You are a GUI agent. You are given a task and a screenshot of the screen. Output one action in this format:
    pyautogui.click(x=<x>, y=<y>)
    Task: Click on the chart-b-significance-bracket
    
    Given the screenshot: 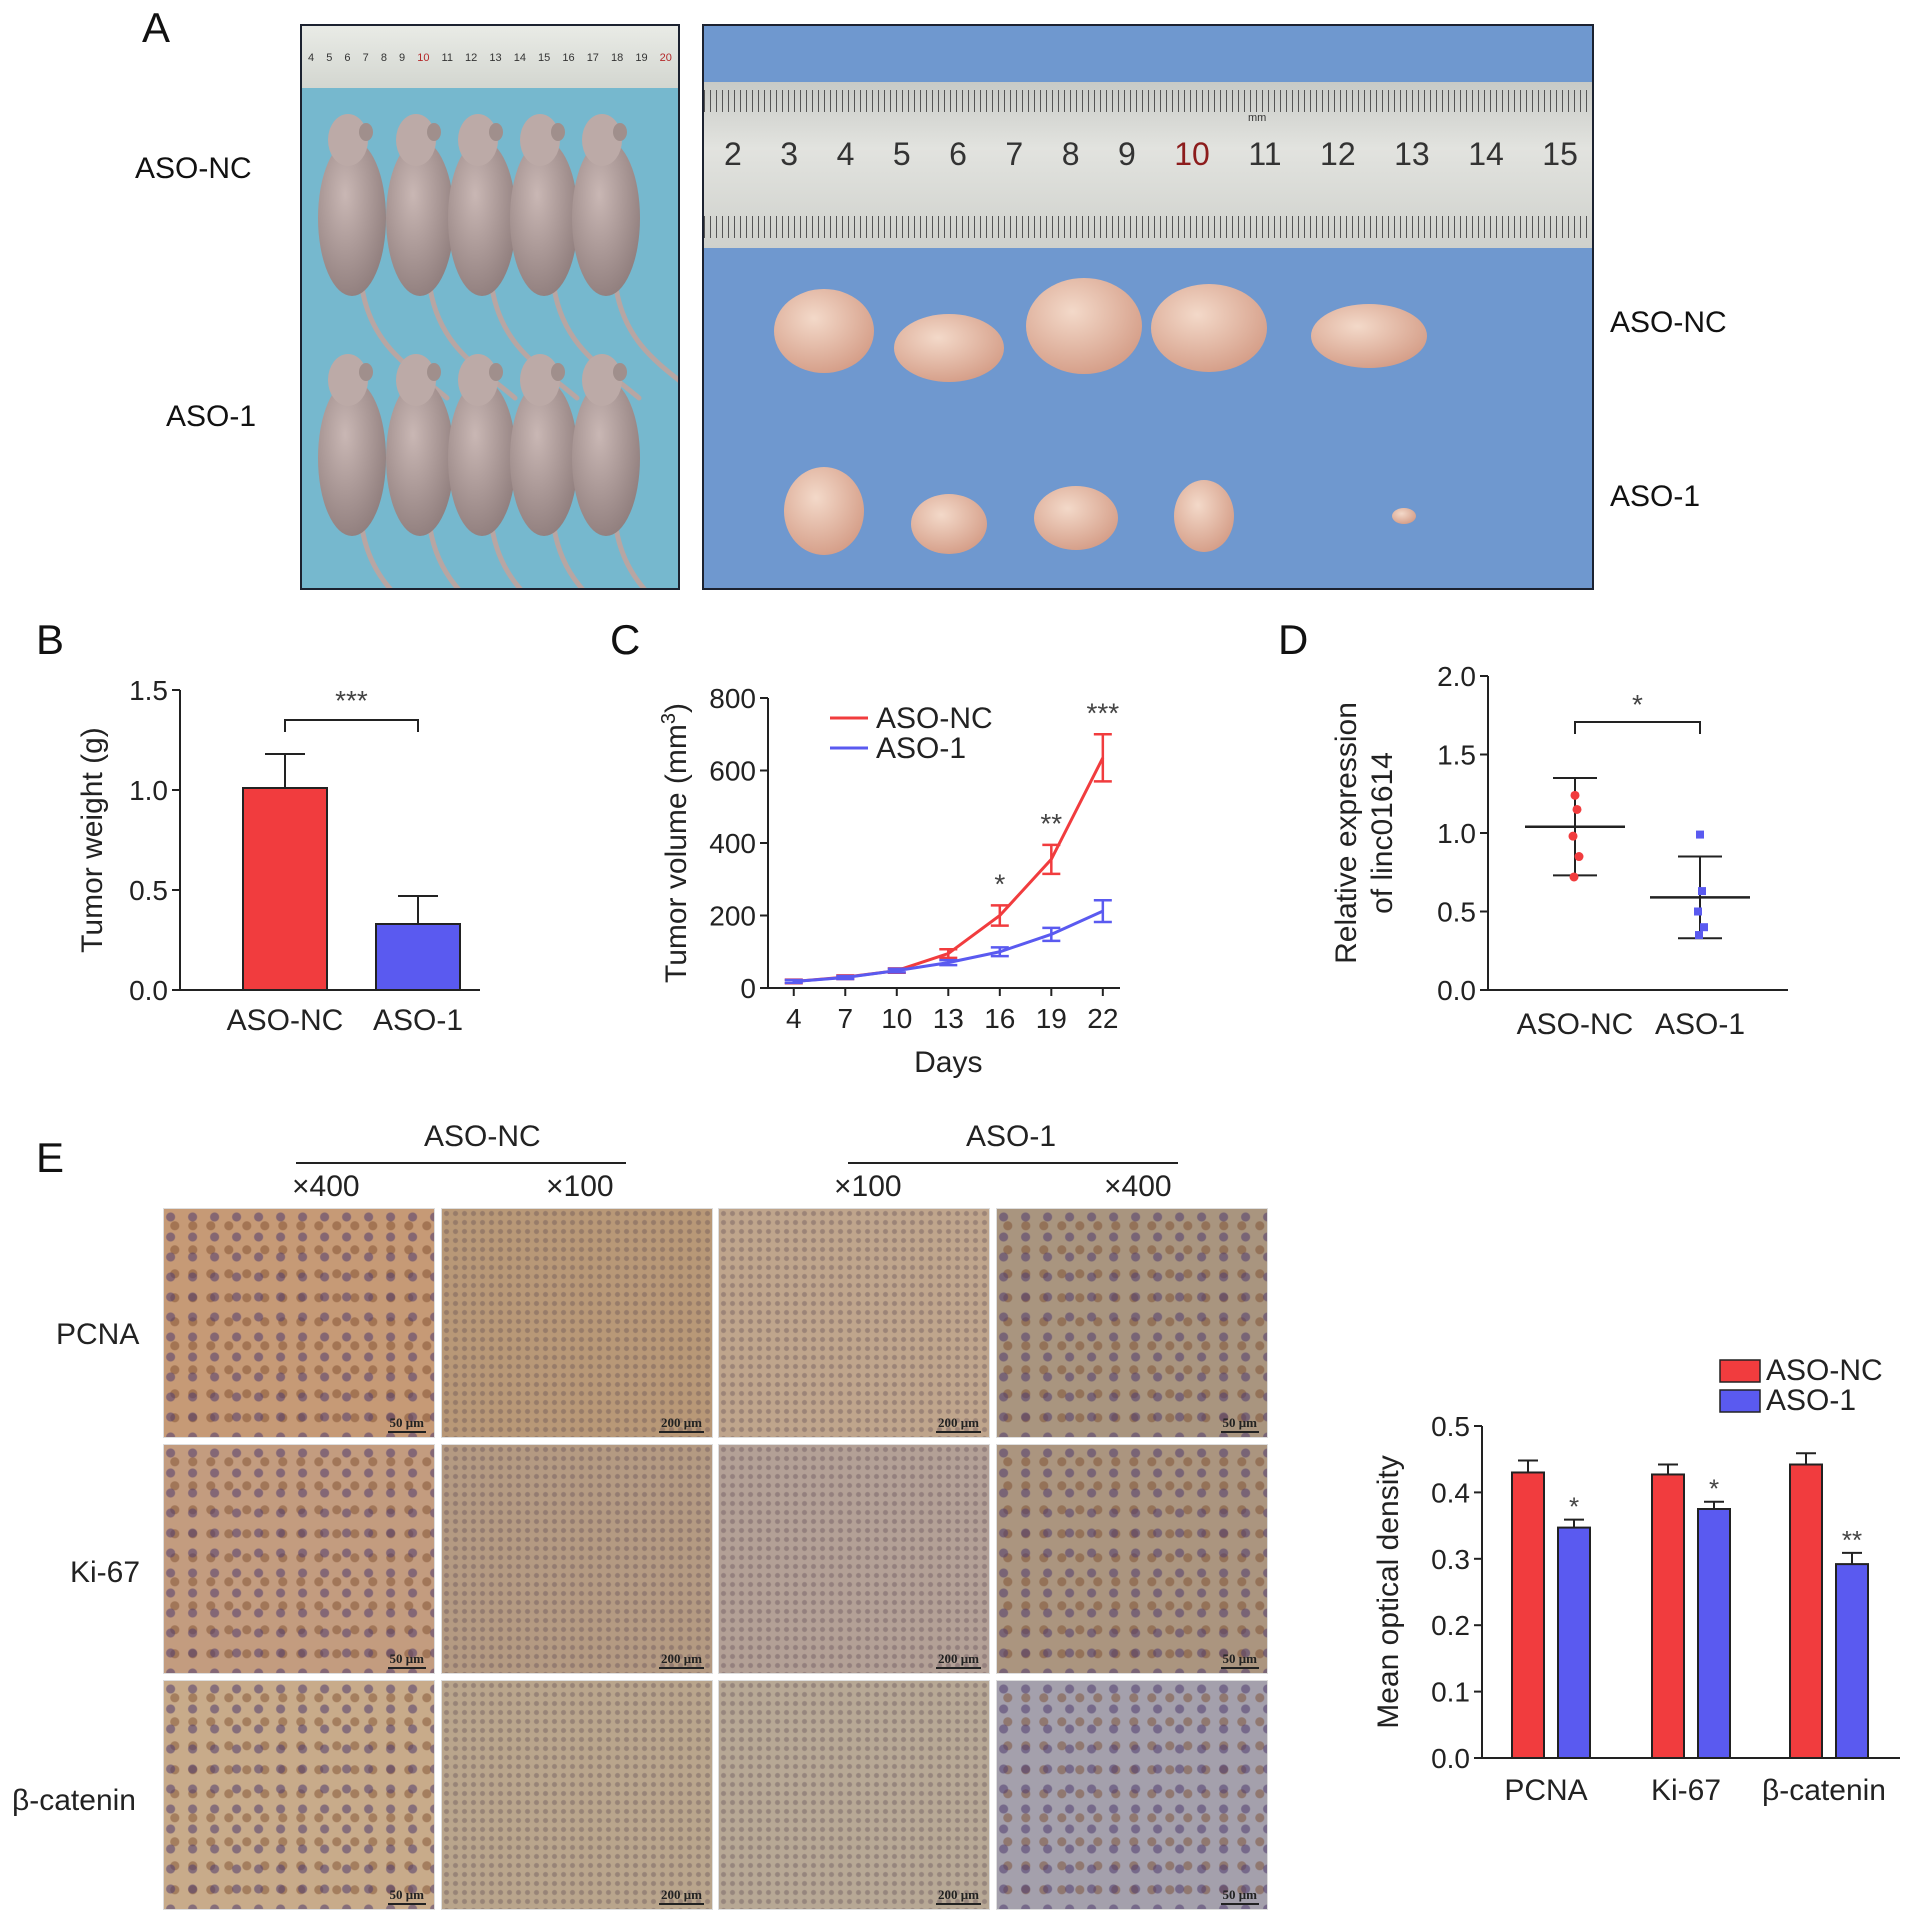 What is the action you would take?
    pyautogui.click(x=351, y=725)
    